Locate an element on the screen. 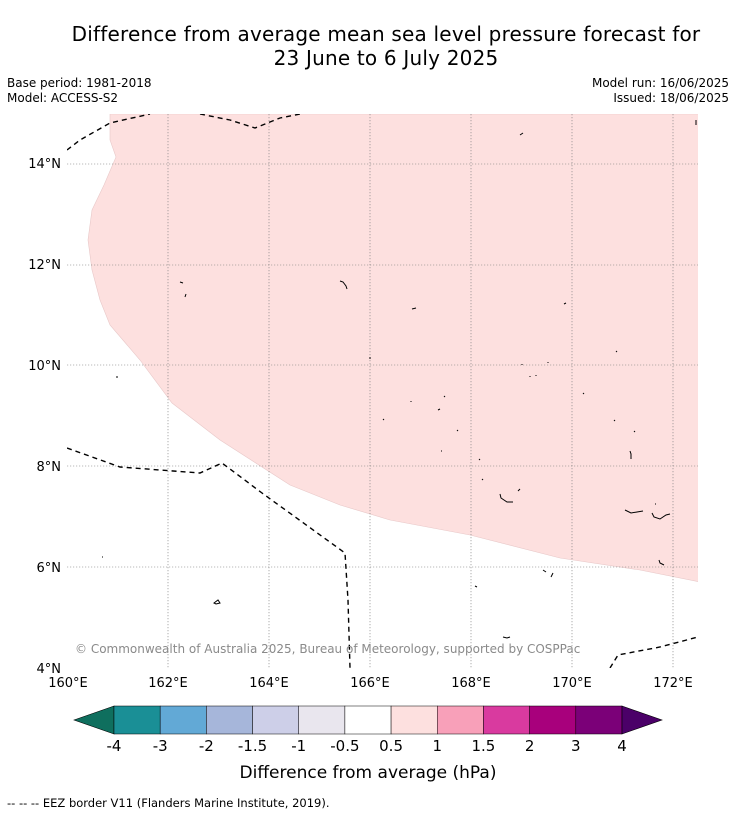 The height and width of the screenshot is (816, 736). colorbar-tick-label: -4 is located at coordinates (114, 746).